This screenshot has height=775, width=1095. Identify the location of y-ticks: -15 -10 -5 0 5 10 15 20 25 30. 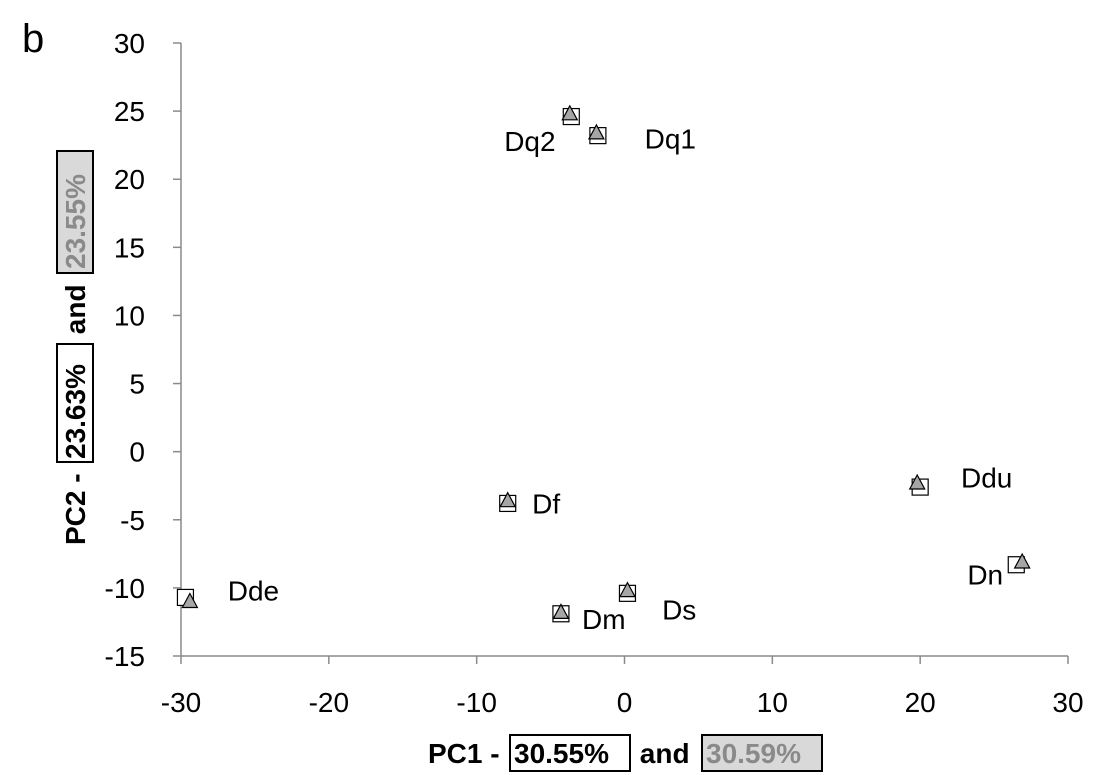
(143, 350).